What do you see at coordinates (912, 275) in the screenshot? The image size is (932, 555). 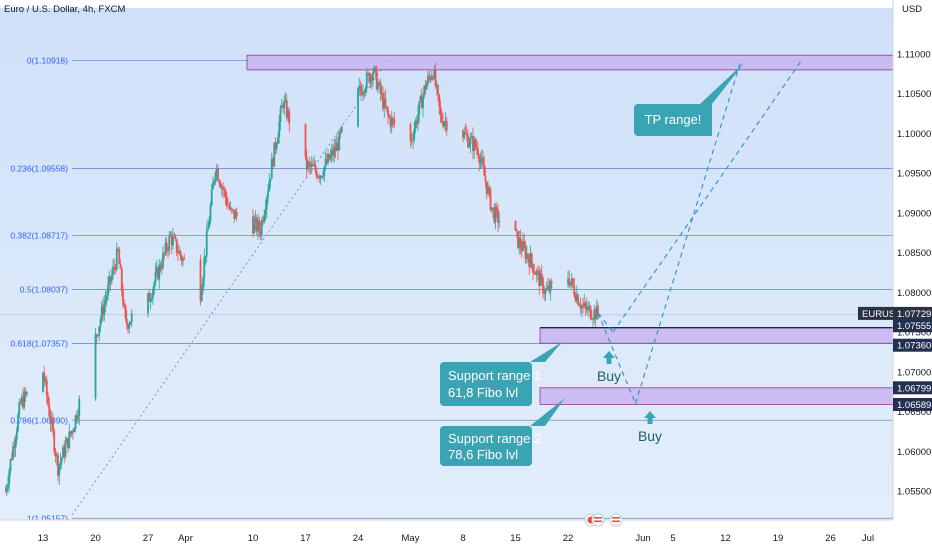 I see `price-axis-bg` at bounding box center [912, 275].